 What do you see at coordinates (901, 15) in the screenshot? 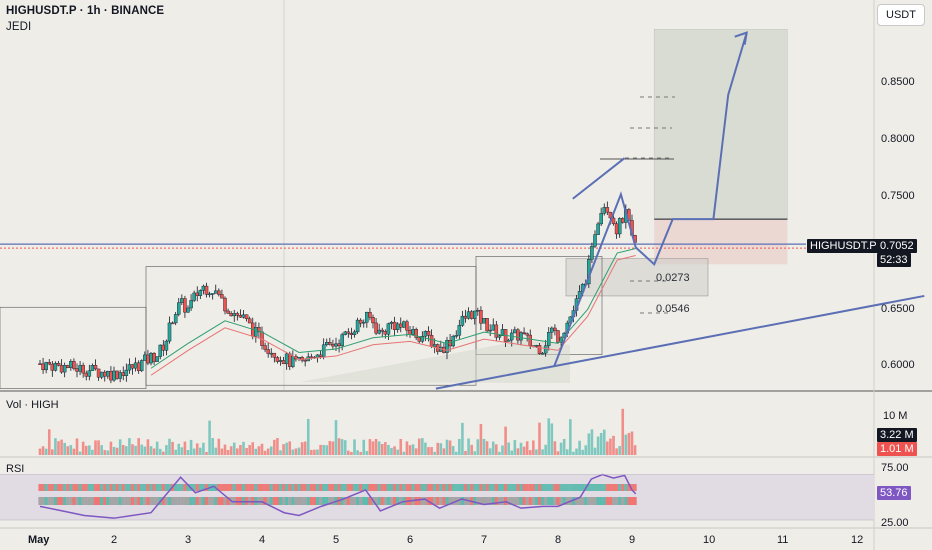
I see `currency-button: USDT` at bounding box center [901, 15].